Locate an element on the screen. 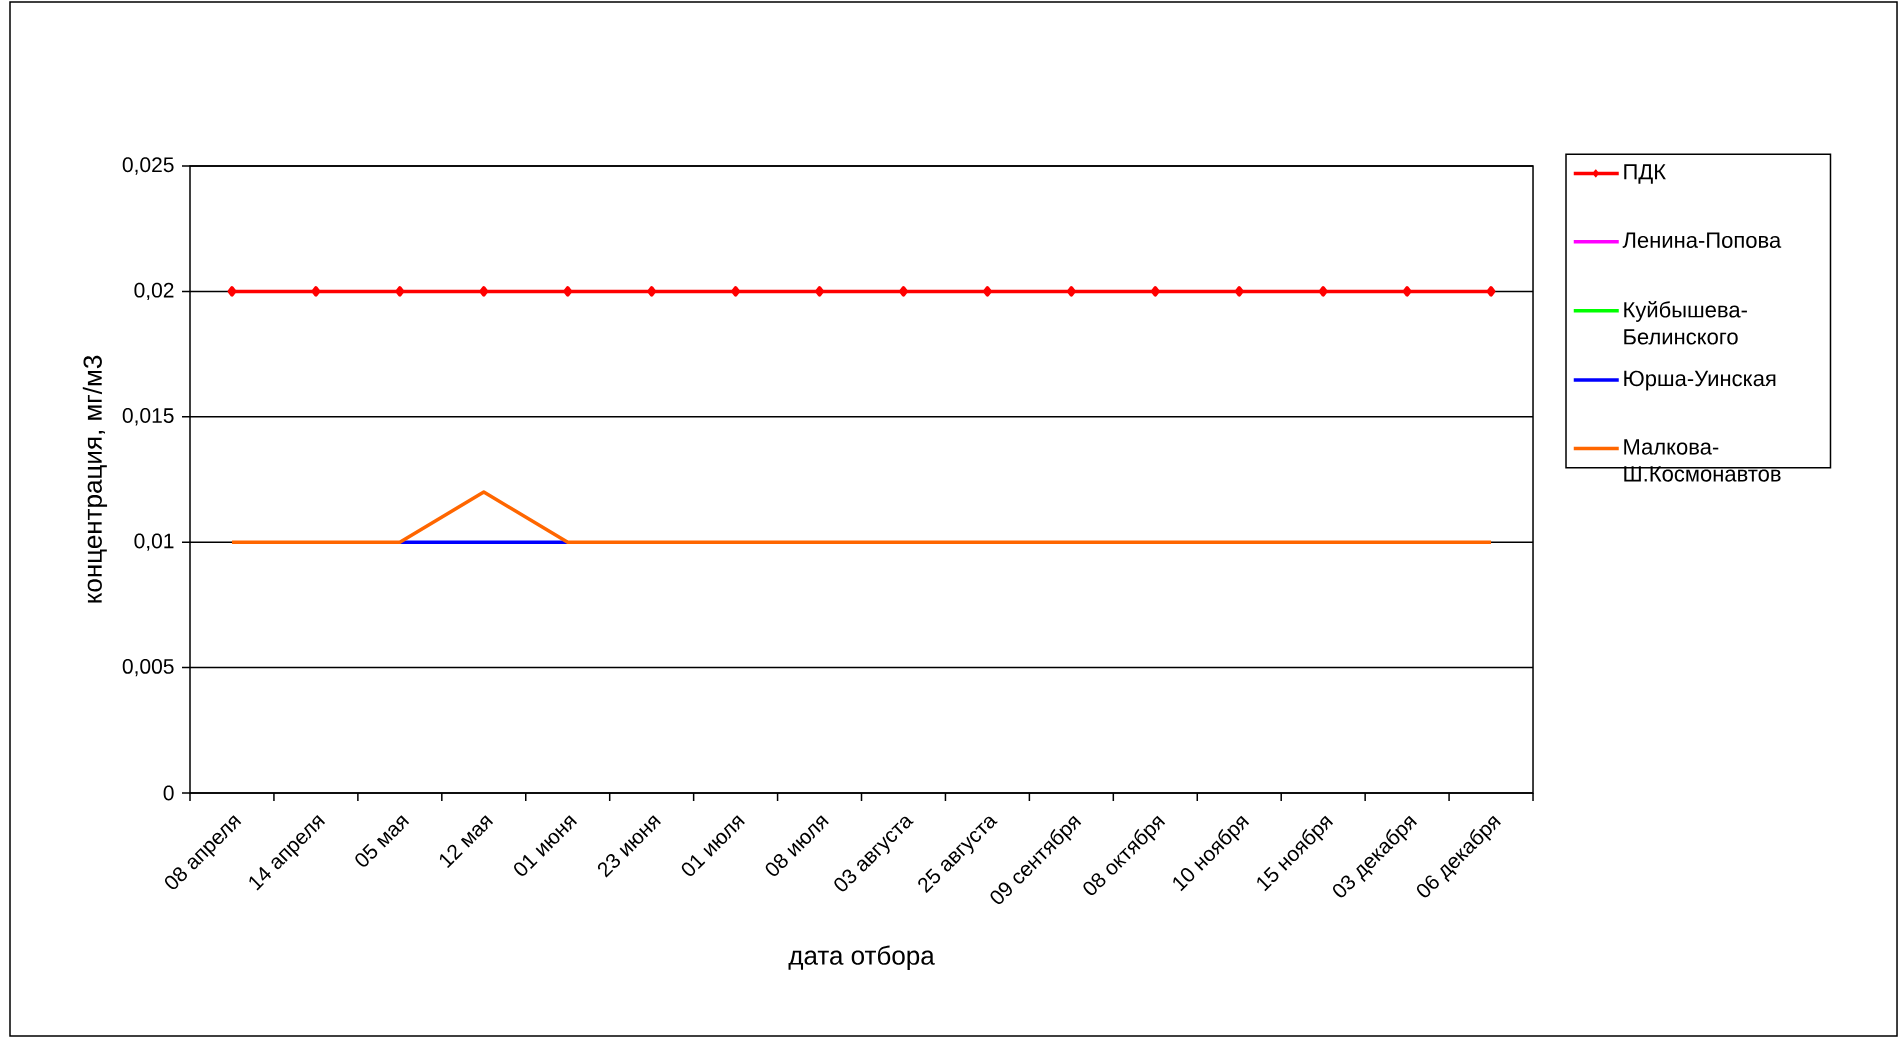 The image size is (1899, 1038). x-axis-title: дата отбора is located at coordinates (861, 957).